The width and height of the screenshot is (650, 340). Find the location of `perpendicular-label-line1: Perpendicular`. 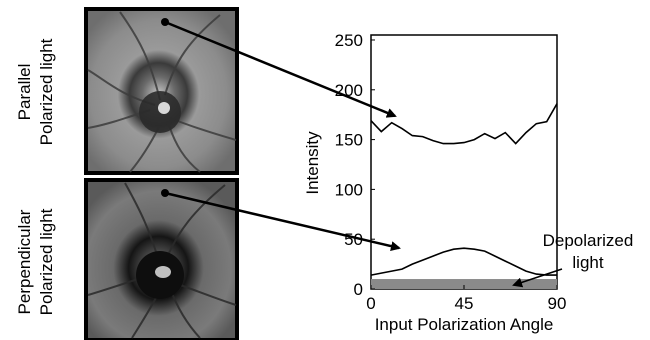

perpendicular-label-line1: Perpendicular is located at coordinates (24, 261).